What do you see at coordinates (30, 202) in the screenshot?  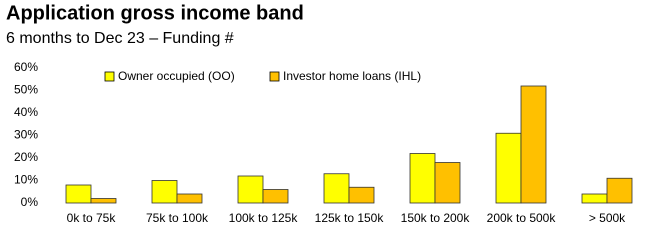 I see `y-tick-label: 0%` at bounding box center [30, 202].